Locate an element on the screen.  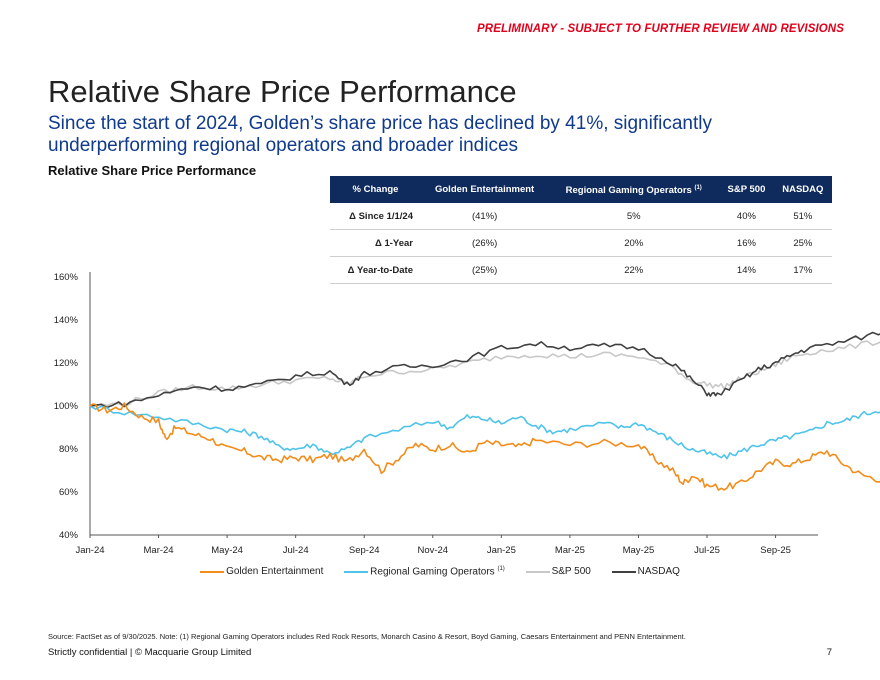
section-title: Relative Share Price Performance is located at coordinates (152, 170).